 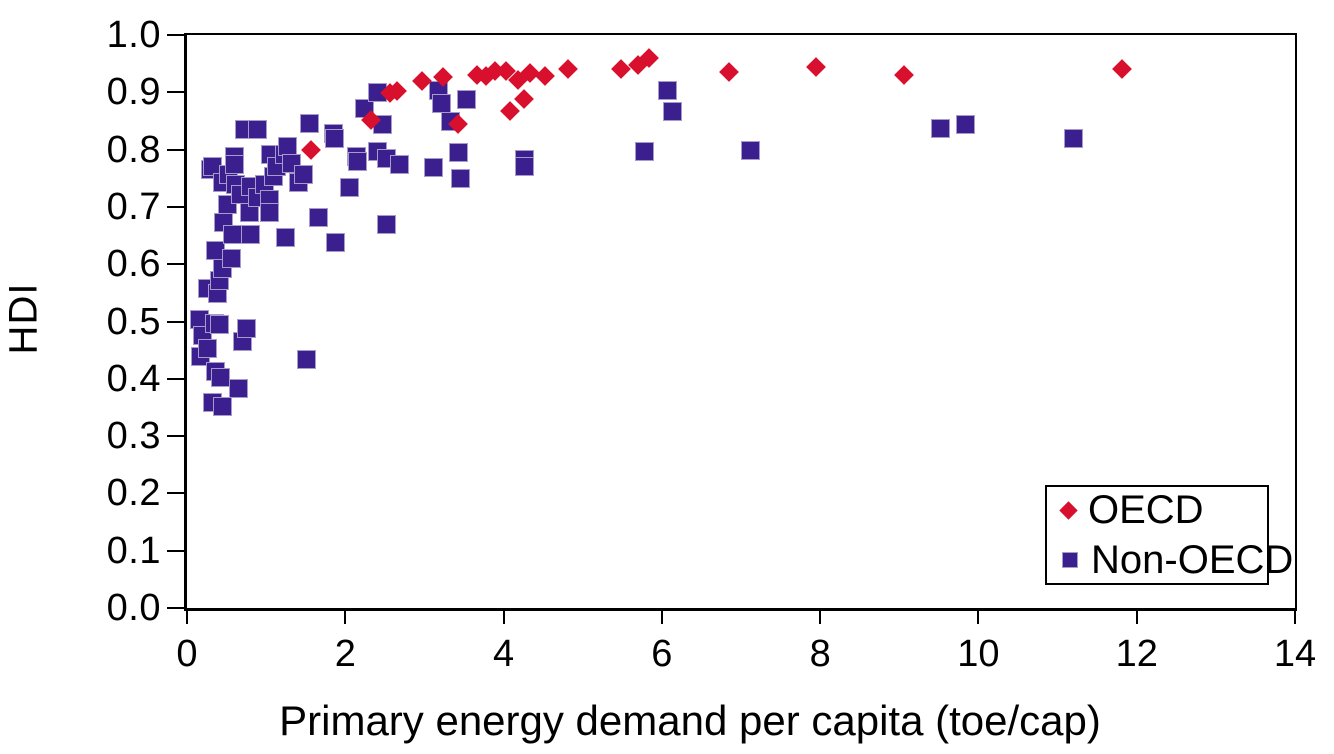 What do you see at coordinates (662, 654) in the screenshot?
I see `x-tick-label: 6` at bounding box center [662, 654].